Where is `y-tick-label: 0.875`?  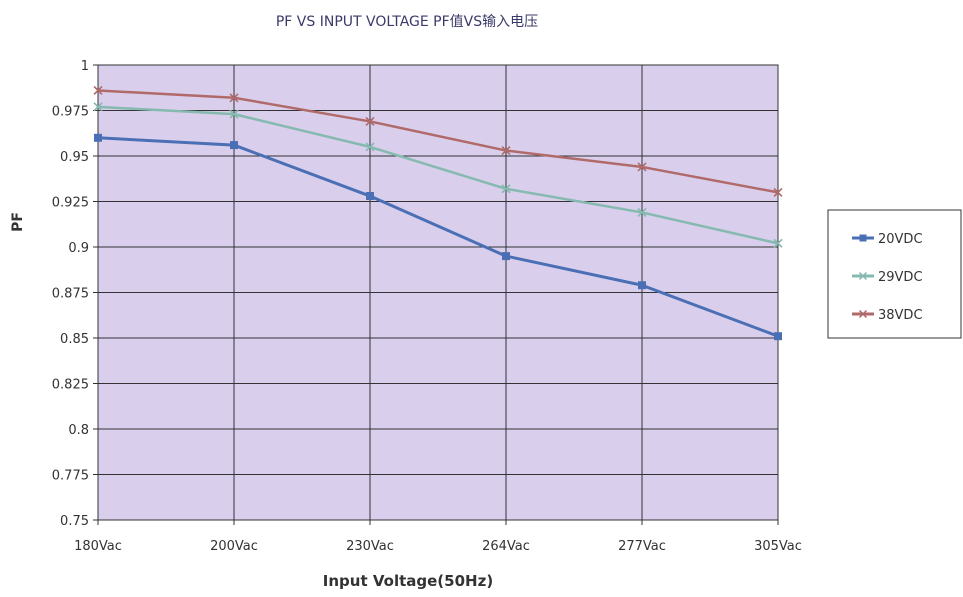 y-tick-label: 0.875 is located at coordinates (70, 294).